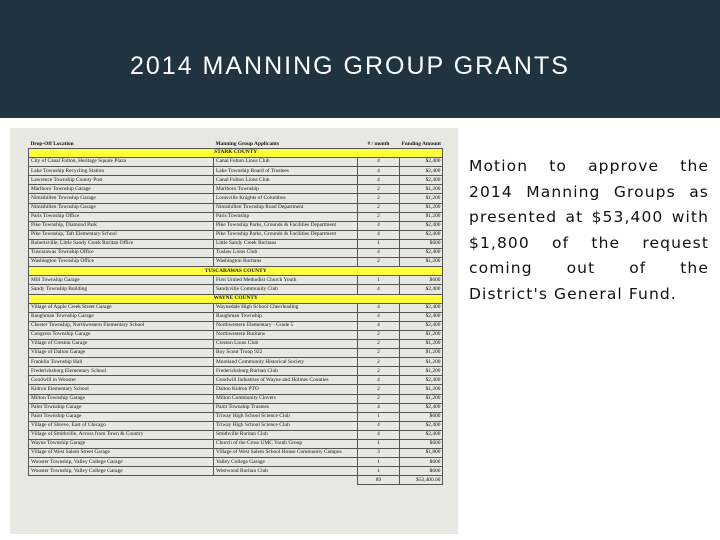  Describe the element at coordinates (421, 453) in the screenshot. I see `funding-amount: $1,800` at that location.